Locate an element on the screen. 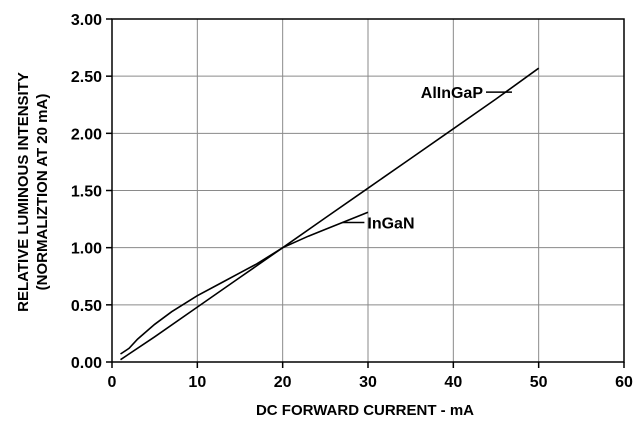  x-axis-ticks: 0 10 20 30 40 50 60 is located at coordinates (370, 376).